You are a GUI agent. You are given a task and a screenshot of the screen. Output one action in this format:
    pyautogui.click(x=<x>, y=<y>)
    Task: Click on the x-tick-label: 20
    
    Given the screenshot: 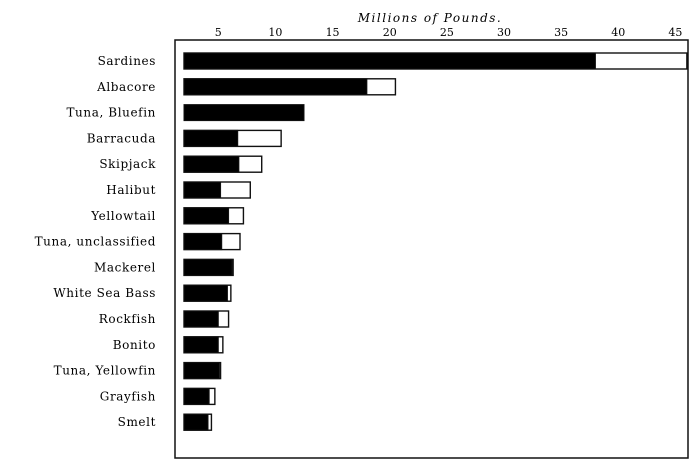 What is the action you would take?
    pyautogui.click(x=390, y=32)
    